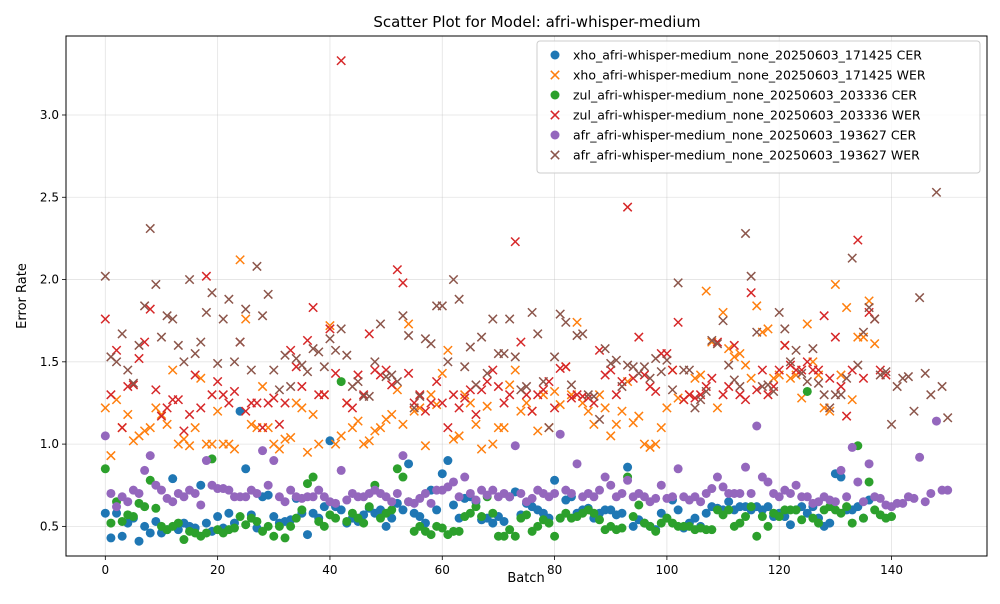  Describe the element at coordinates (49, 115) in the screenshot. I see `y-tick-label: 3.0` at that location.